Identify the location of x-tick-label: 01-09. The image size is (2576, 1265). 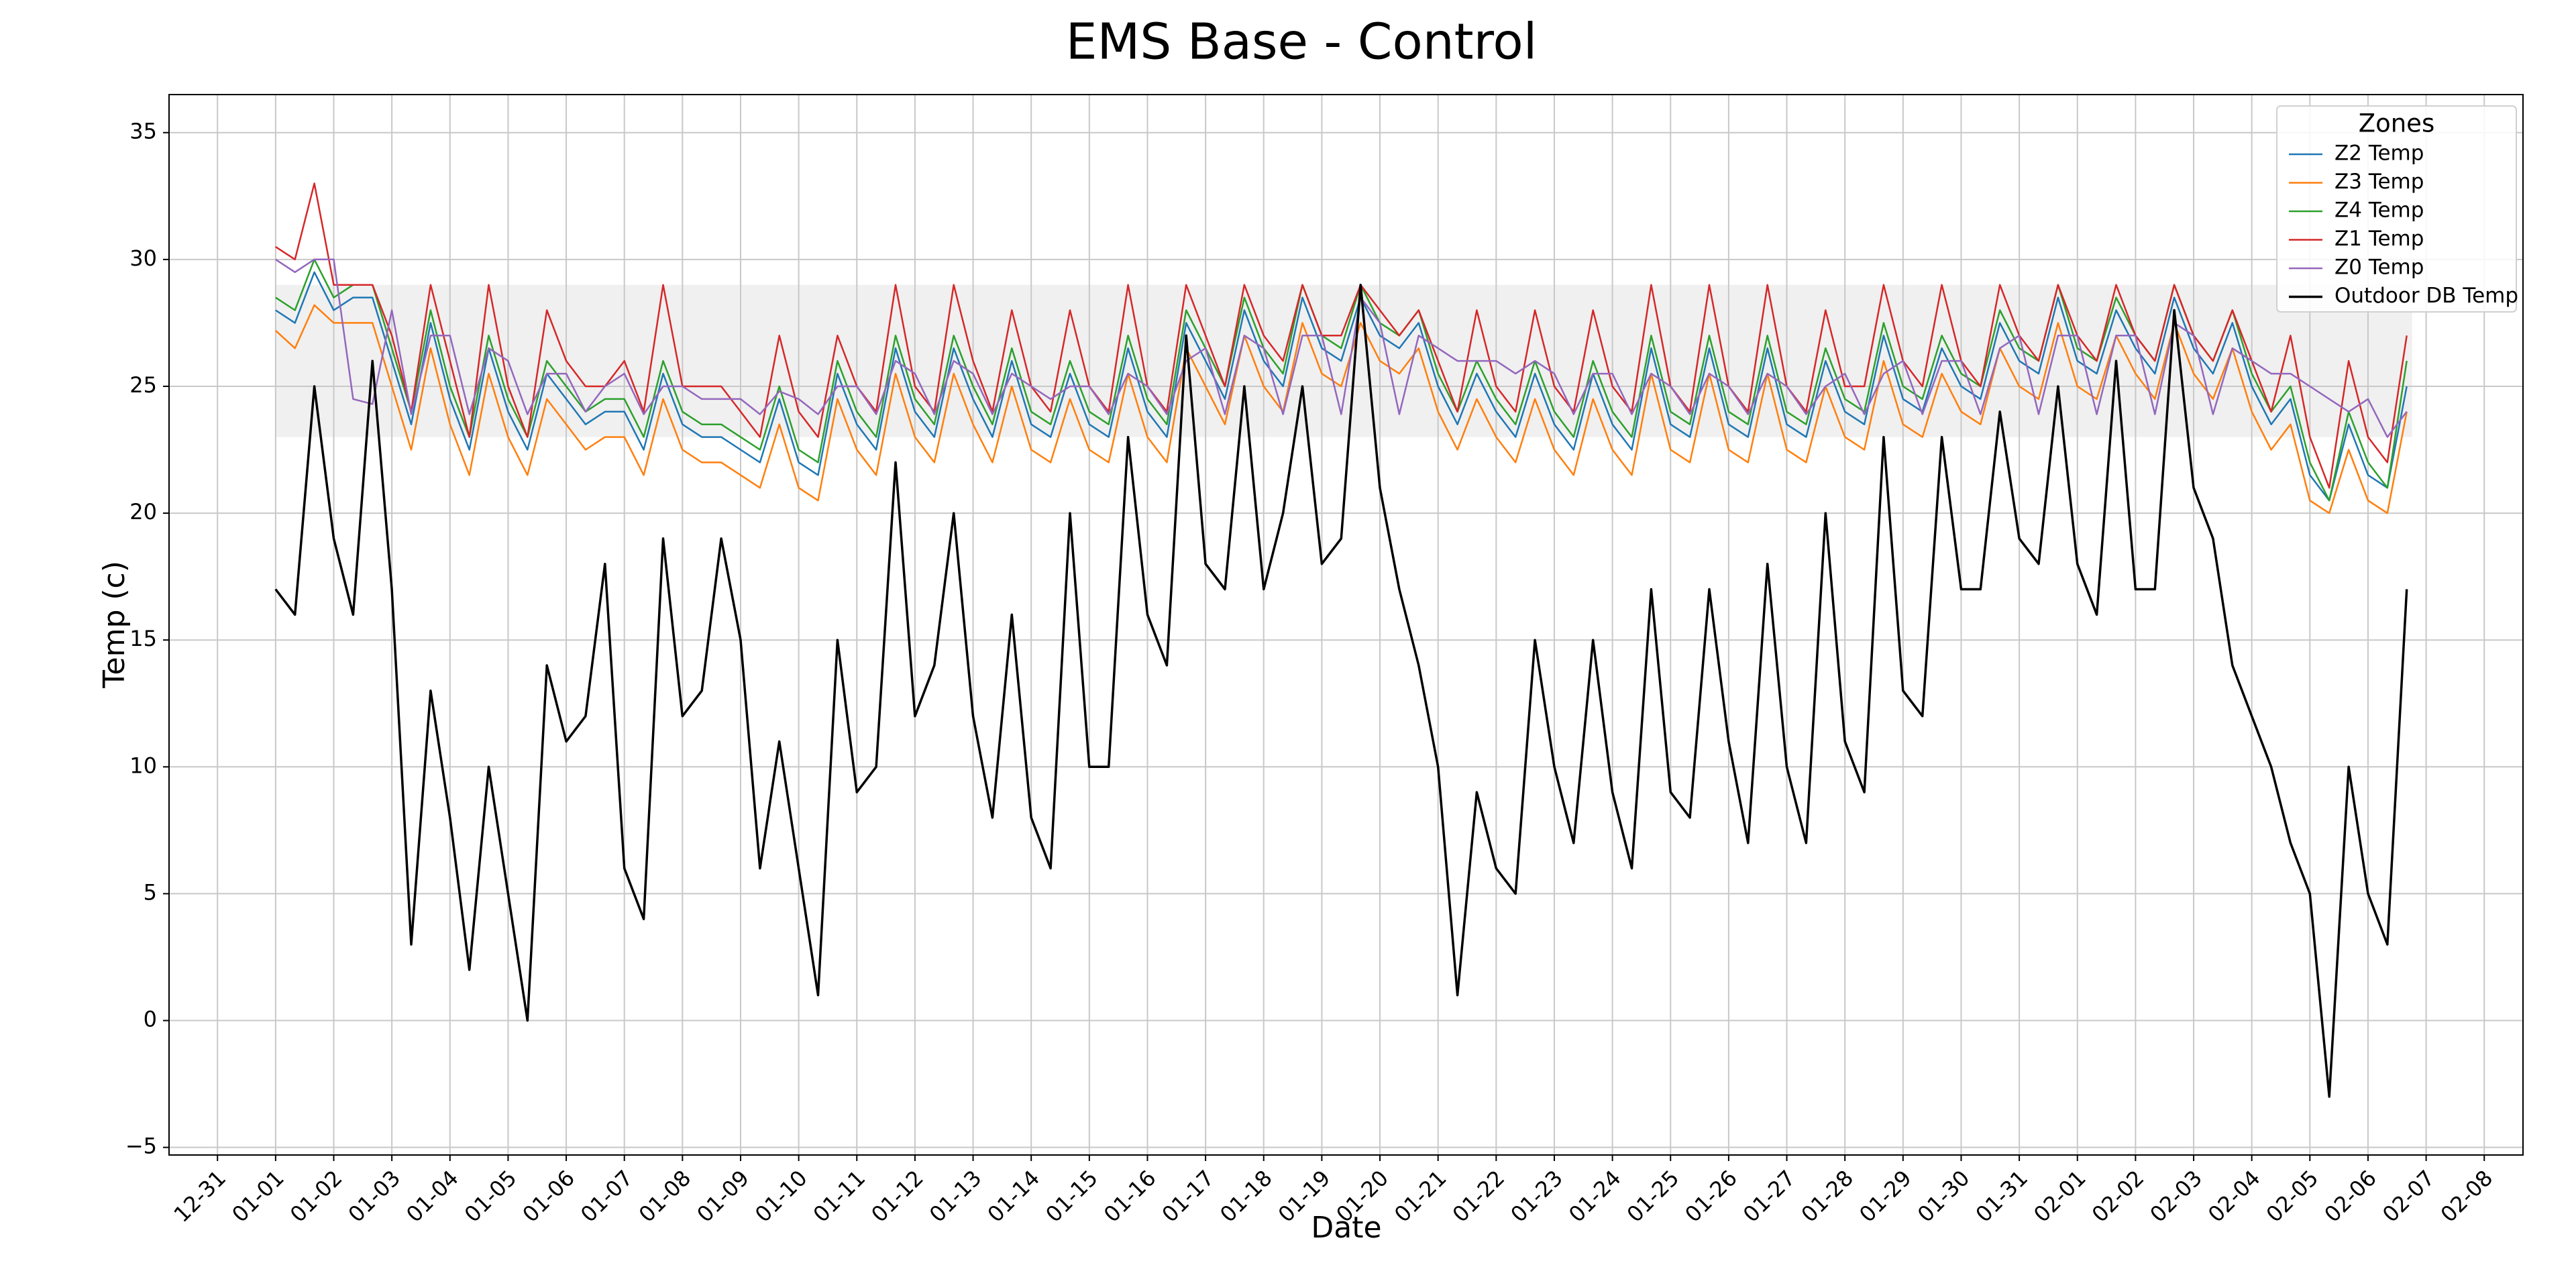
(723, 1196).